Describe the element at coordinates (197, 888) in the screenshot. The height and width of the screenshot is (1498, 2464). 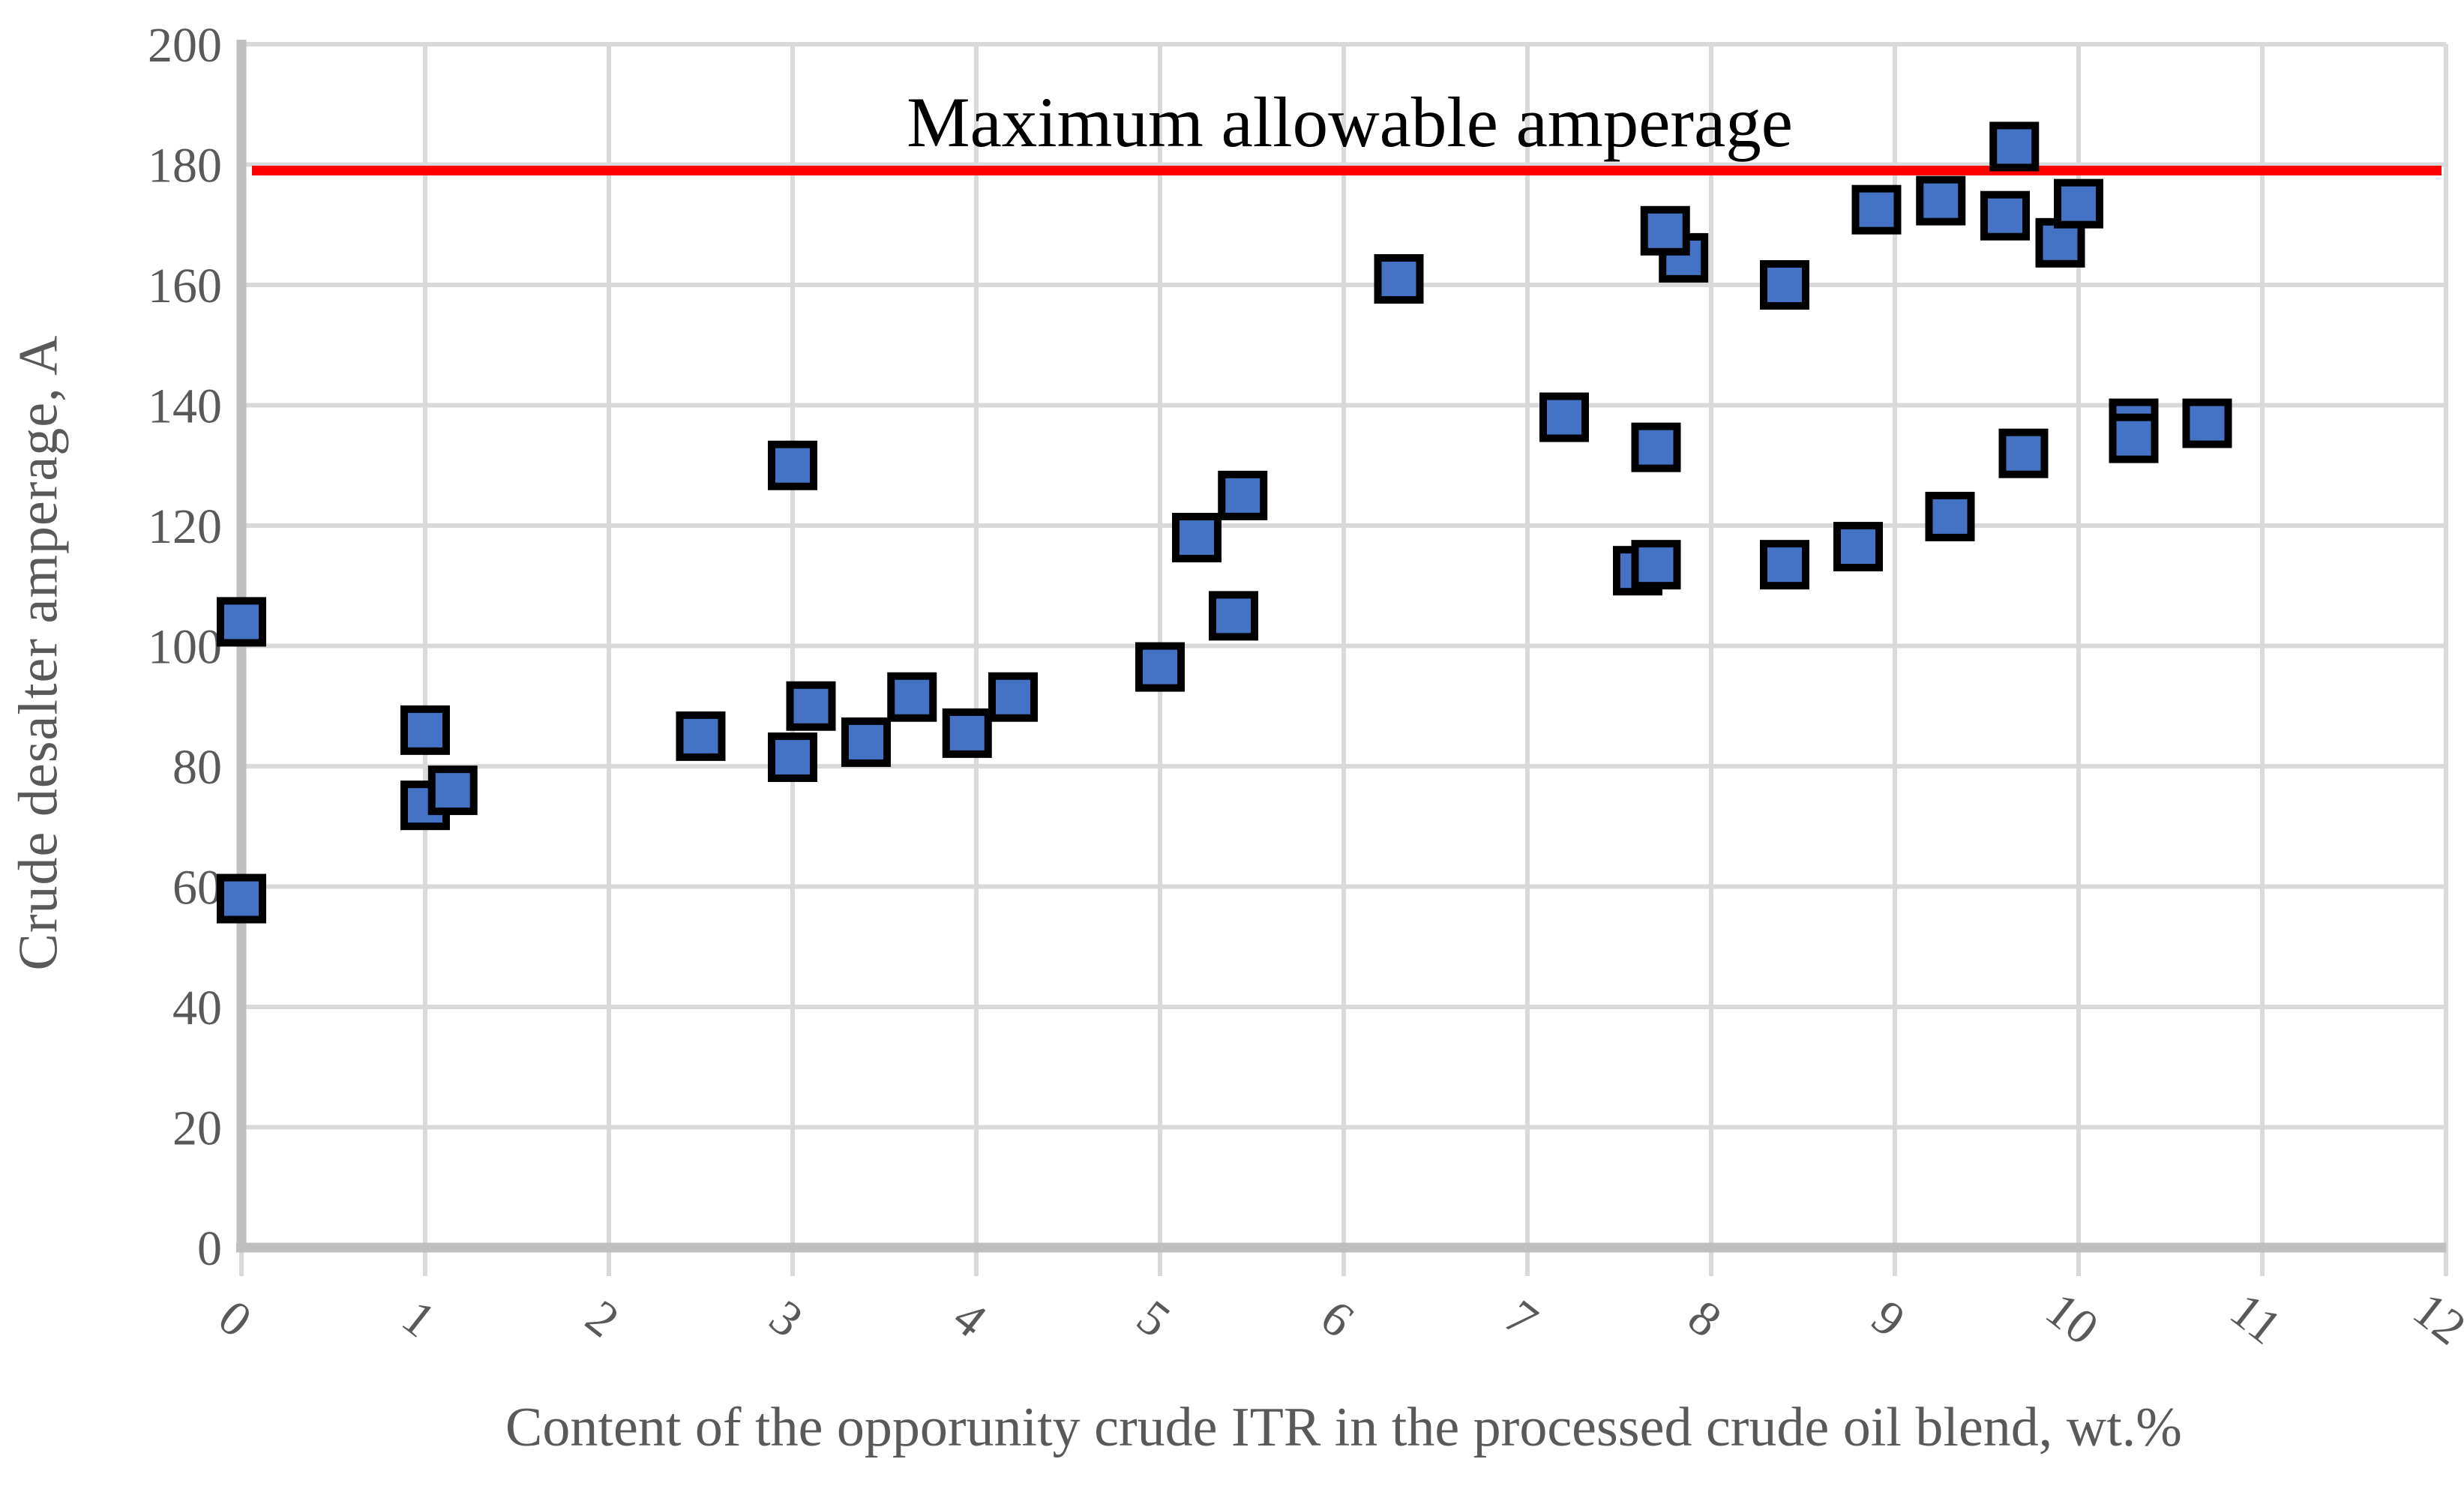
I see `y-tick-label: 60` at that location.